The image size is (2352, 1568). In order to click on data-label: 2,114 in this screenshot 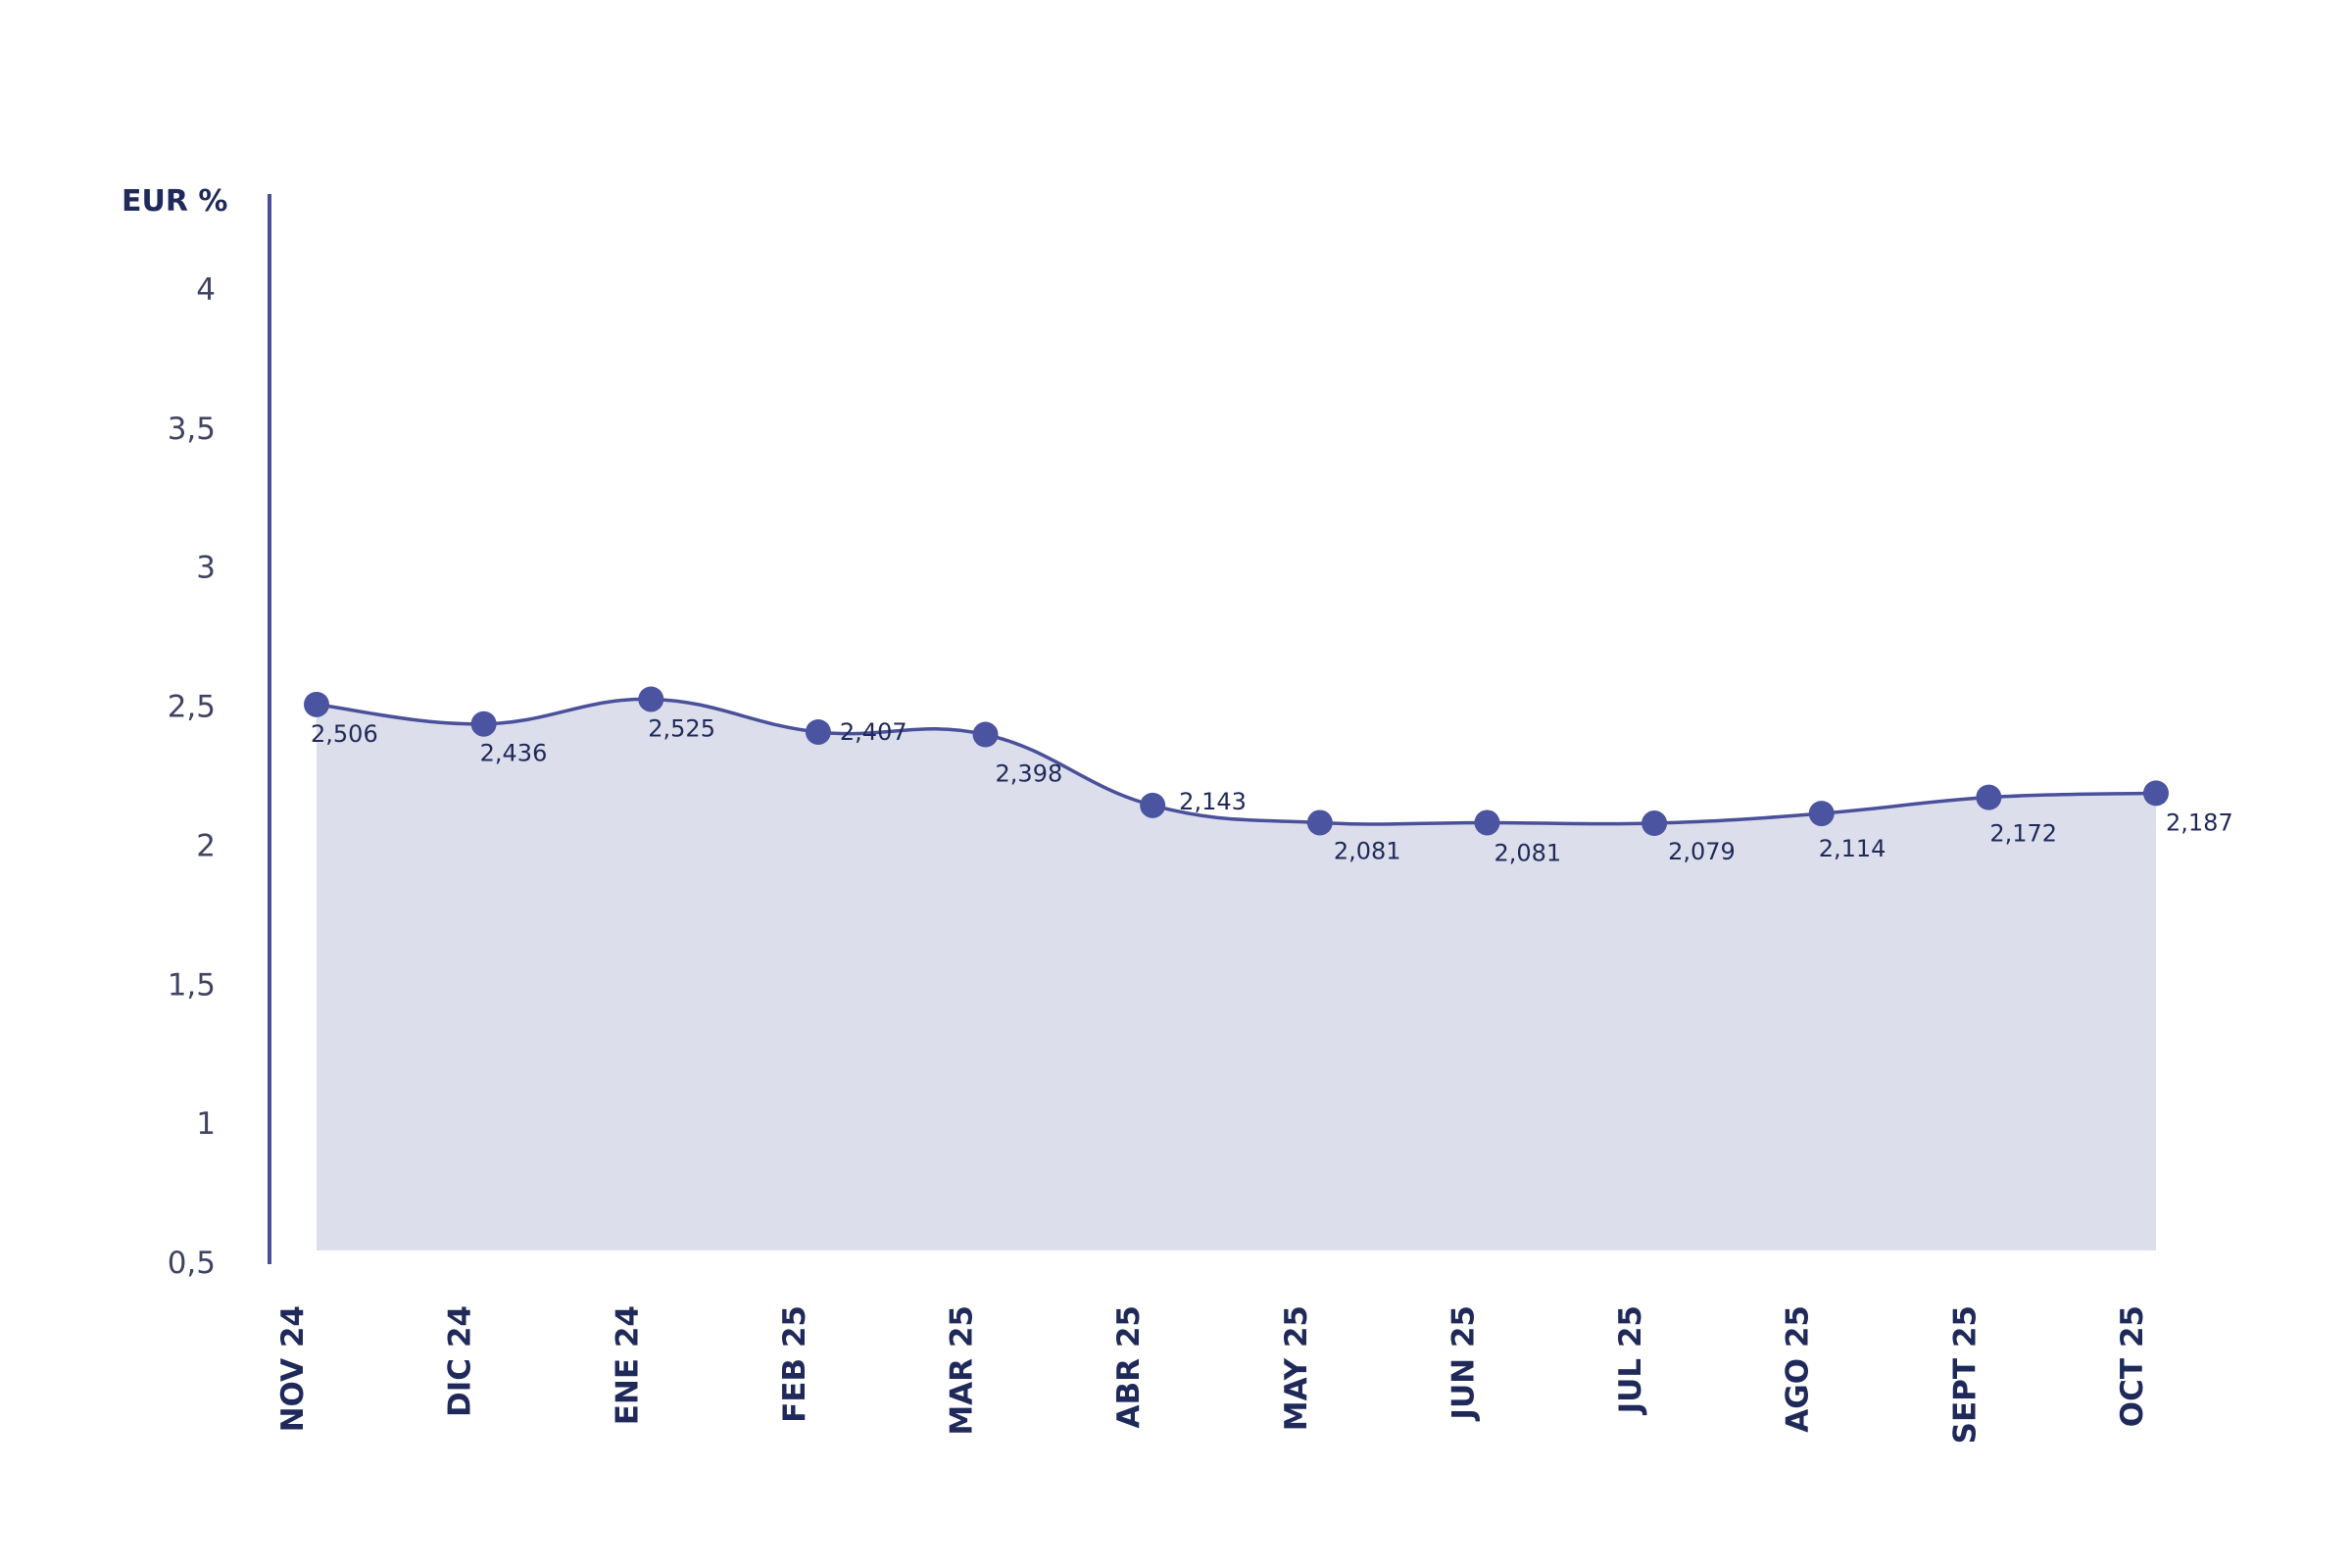, I will do `click(1852, 848)`.